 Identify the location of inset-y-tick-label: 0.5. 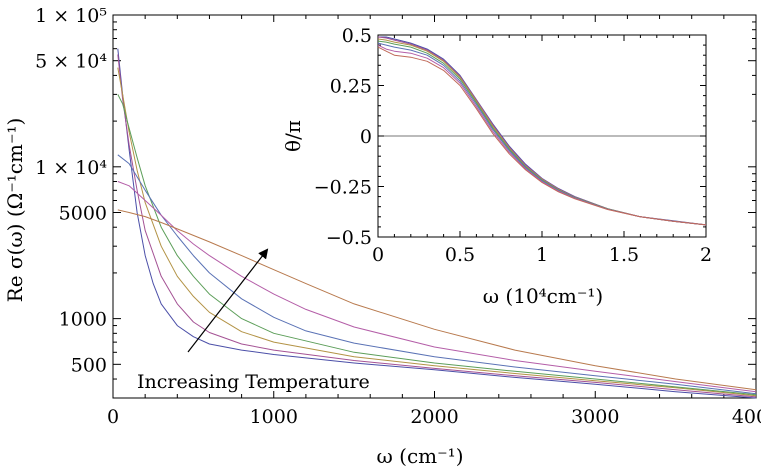
(357, 36).